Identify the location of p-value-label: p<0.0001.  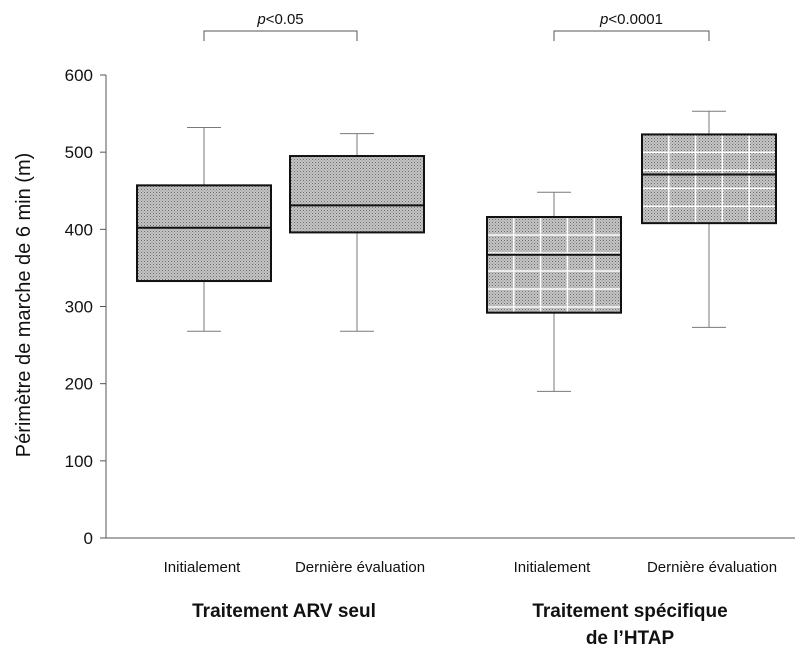
(631, 19).